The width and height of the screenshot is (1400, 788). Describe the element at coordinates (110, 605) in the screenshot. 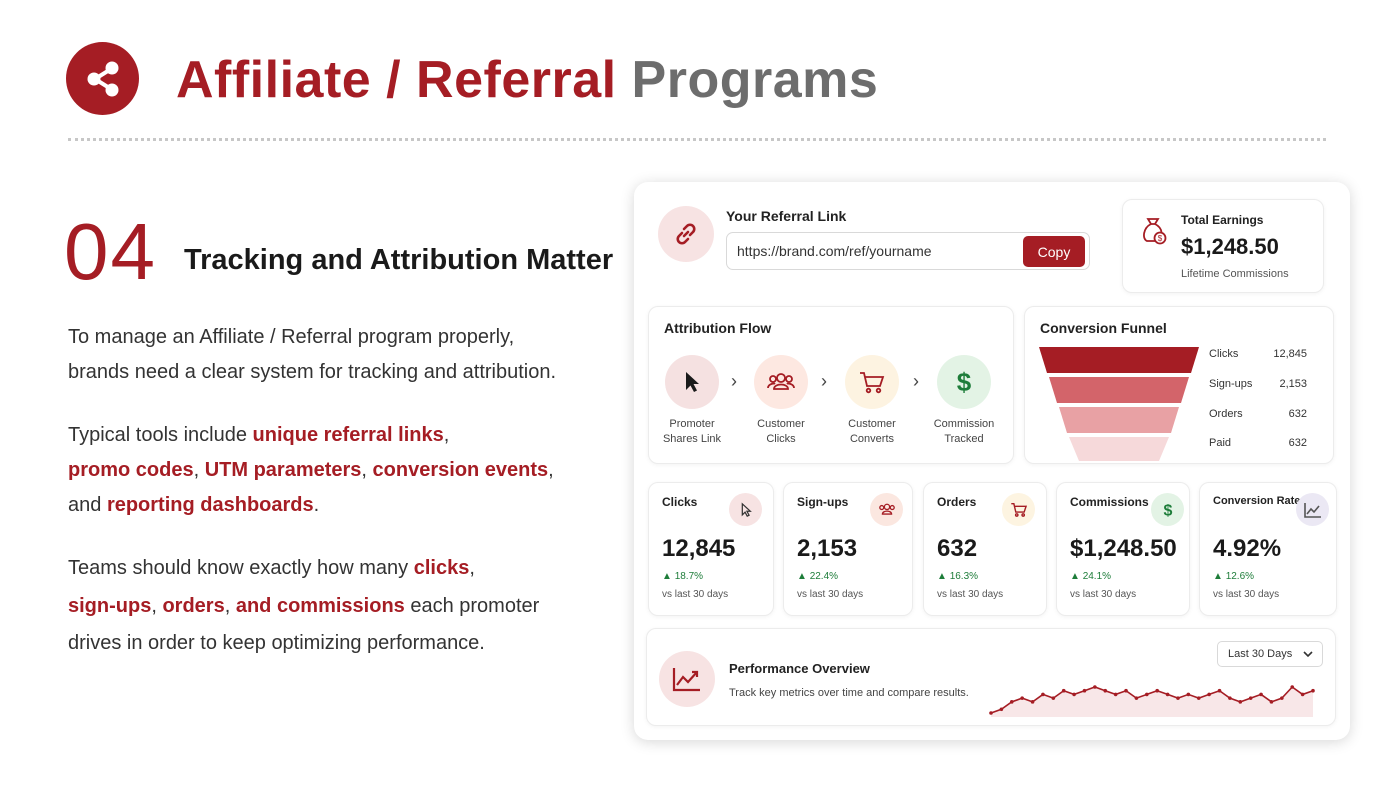

I see `highlight-signups: sign-ups` at that location.